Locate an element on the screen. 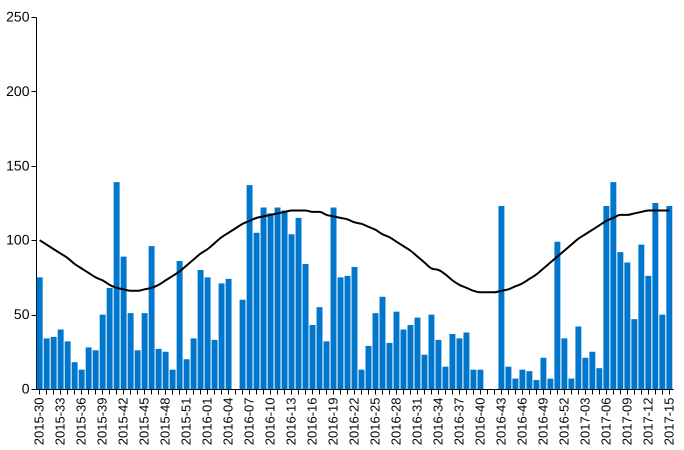 The width and height of the screenshot is (684, 450). x-tick-label: 2017-03 is located at coordinates (584, 422).